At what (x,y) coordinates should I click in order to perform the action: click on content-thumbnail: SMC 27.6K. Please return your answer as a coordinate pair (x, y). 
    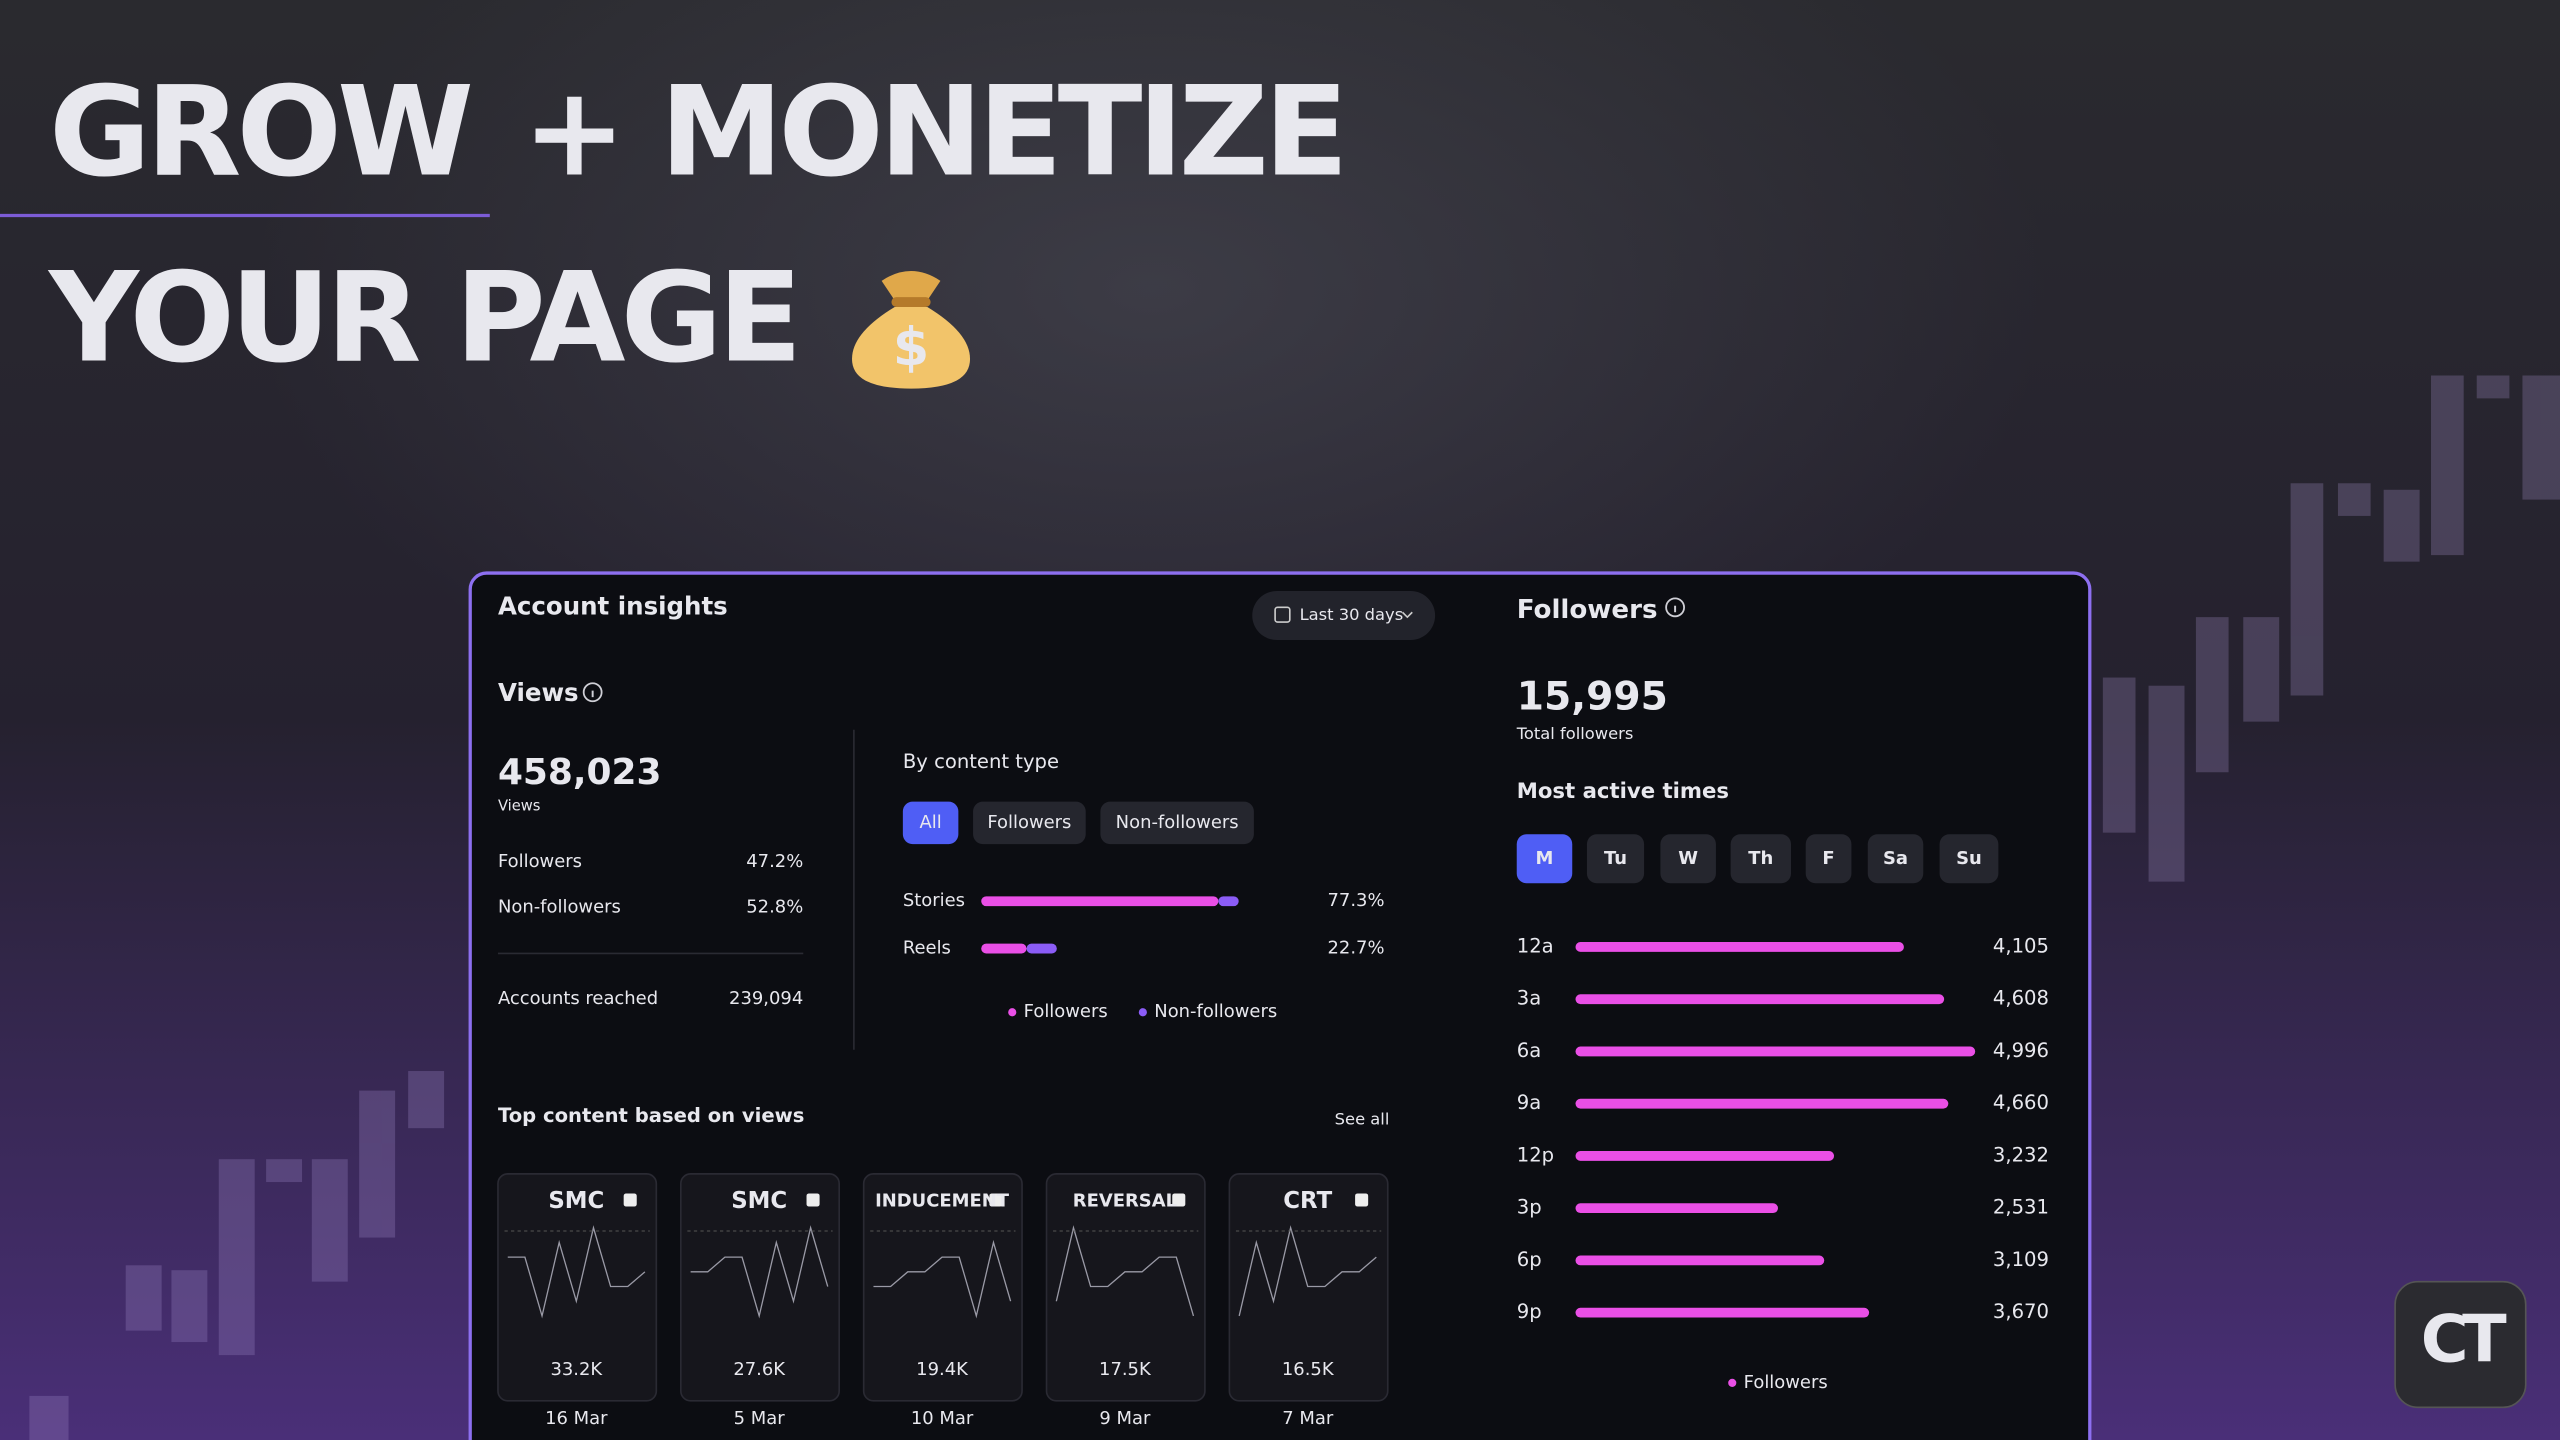
    Looking at the image, I should click on (760, 1287).